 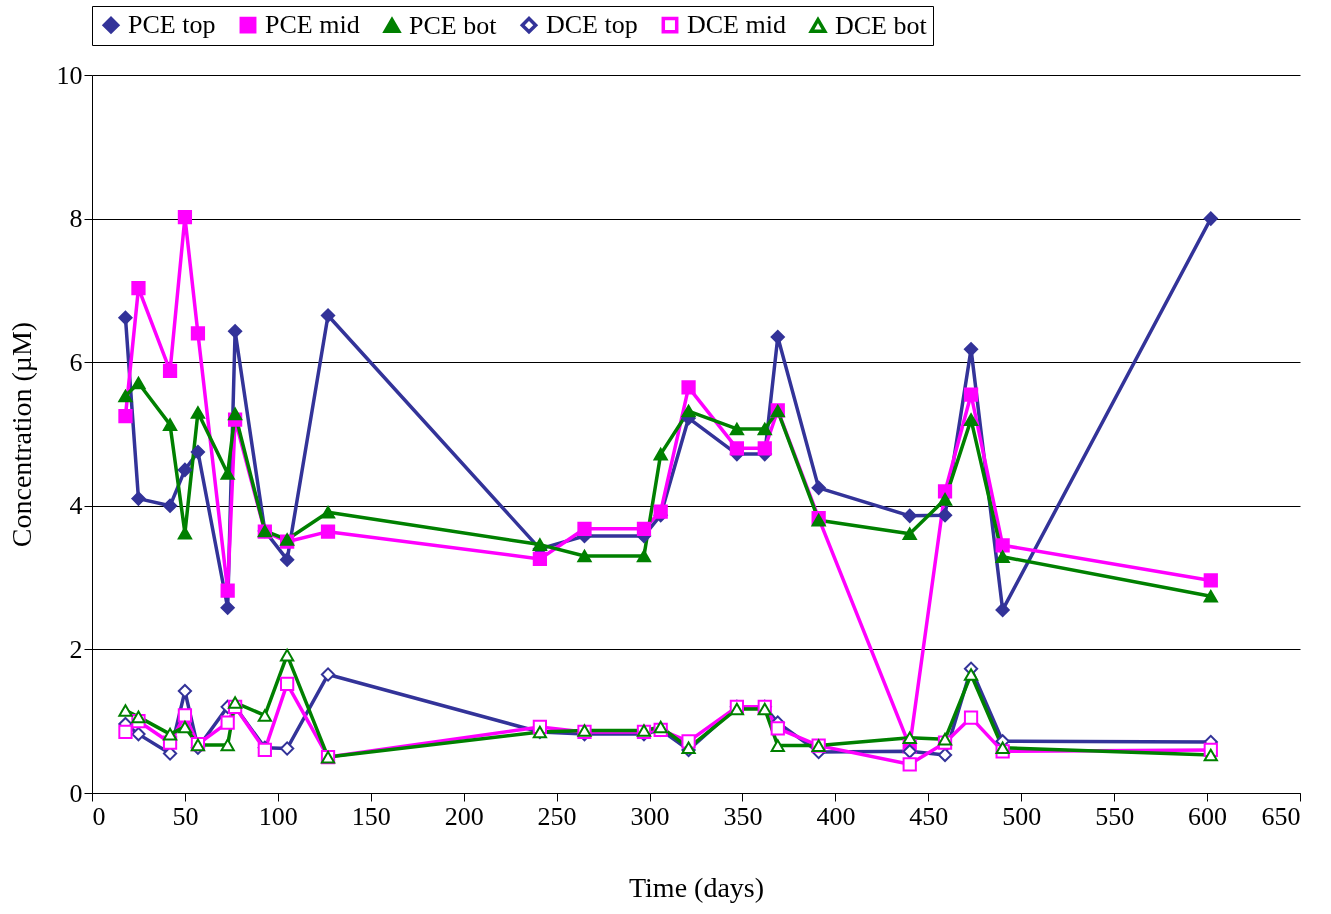 I want to click on legend-label: PCE mid, so click(x=312, y=25).